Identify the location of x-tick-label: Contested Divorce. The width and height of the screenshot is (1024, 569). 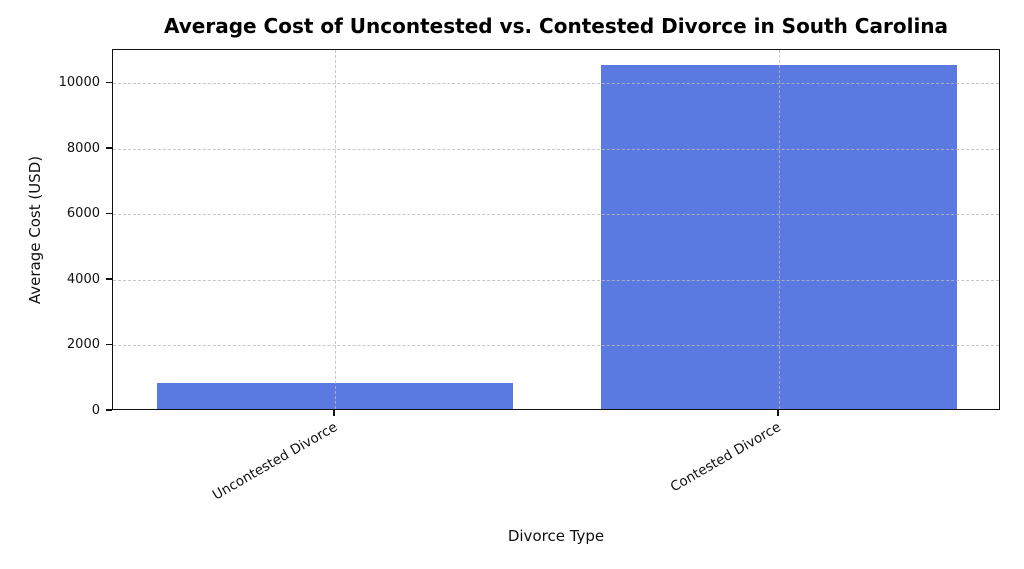
(725, 457).